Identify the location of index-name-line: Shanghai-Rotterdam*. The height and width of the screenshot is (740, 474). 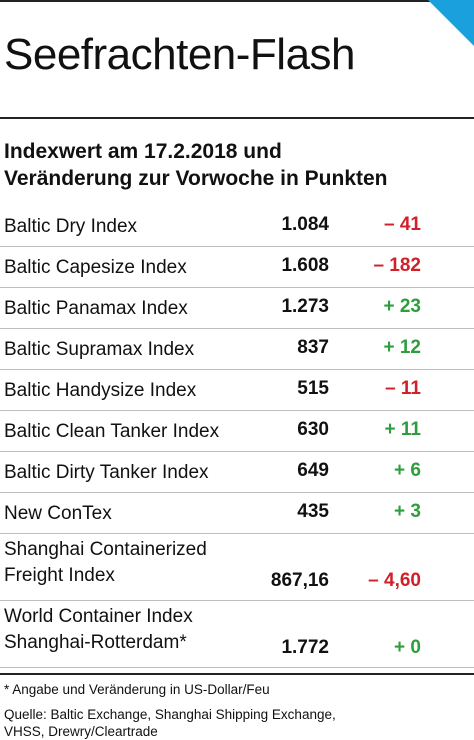
(95, 642).